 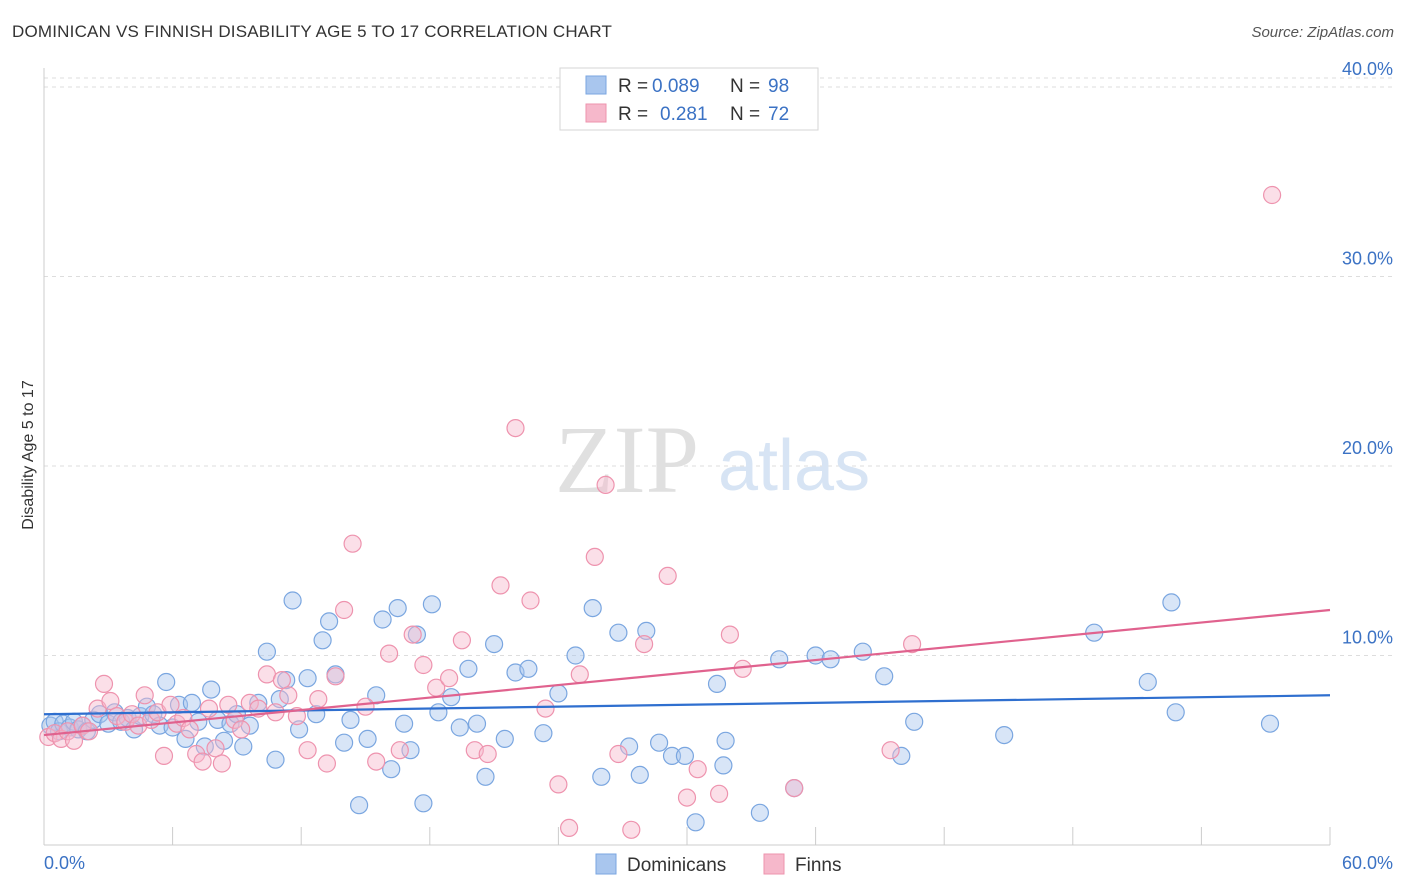 What do you see at coordinates (774, 864) in the screenshot?
I see `bottom-legend-swatch-finn` at bounding box center [774, 864].